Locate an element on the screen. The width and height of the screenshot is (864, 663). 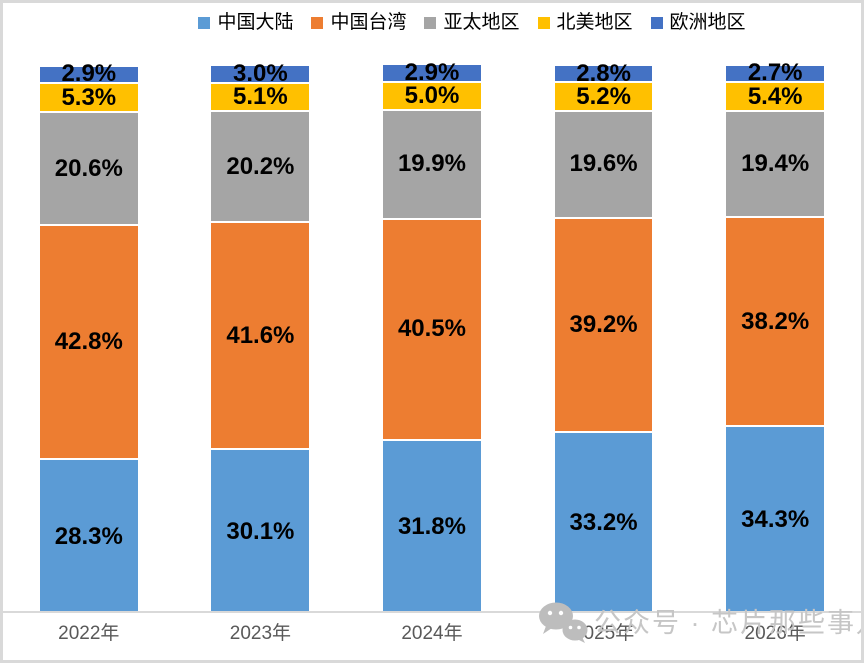
segment-value-label: 20.2% is located at coordinates (260, 166).